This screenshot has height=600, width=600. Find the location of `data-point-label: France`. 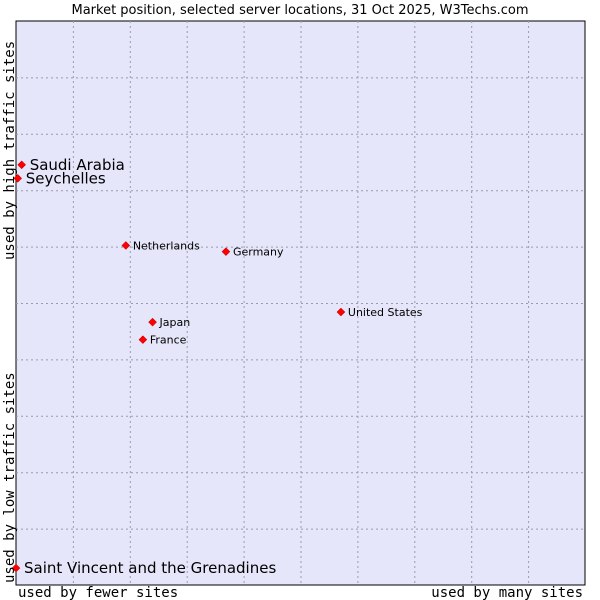

data-point-label: France is located at coordinates (168, 340).